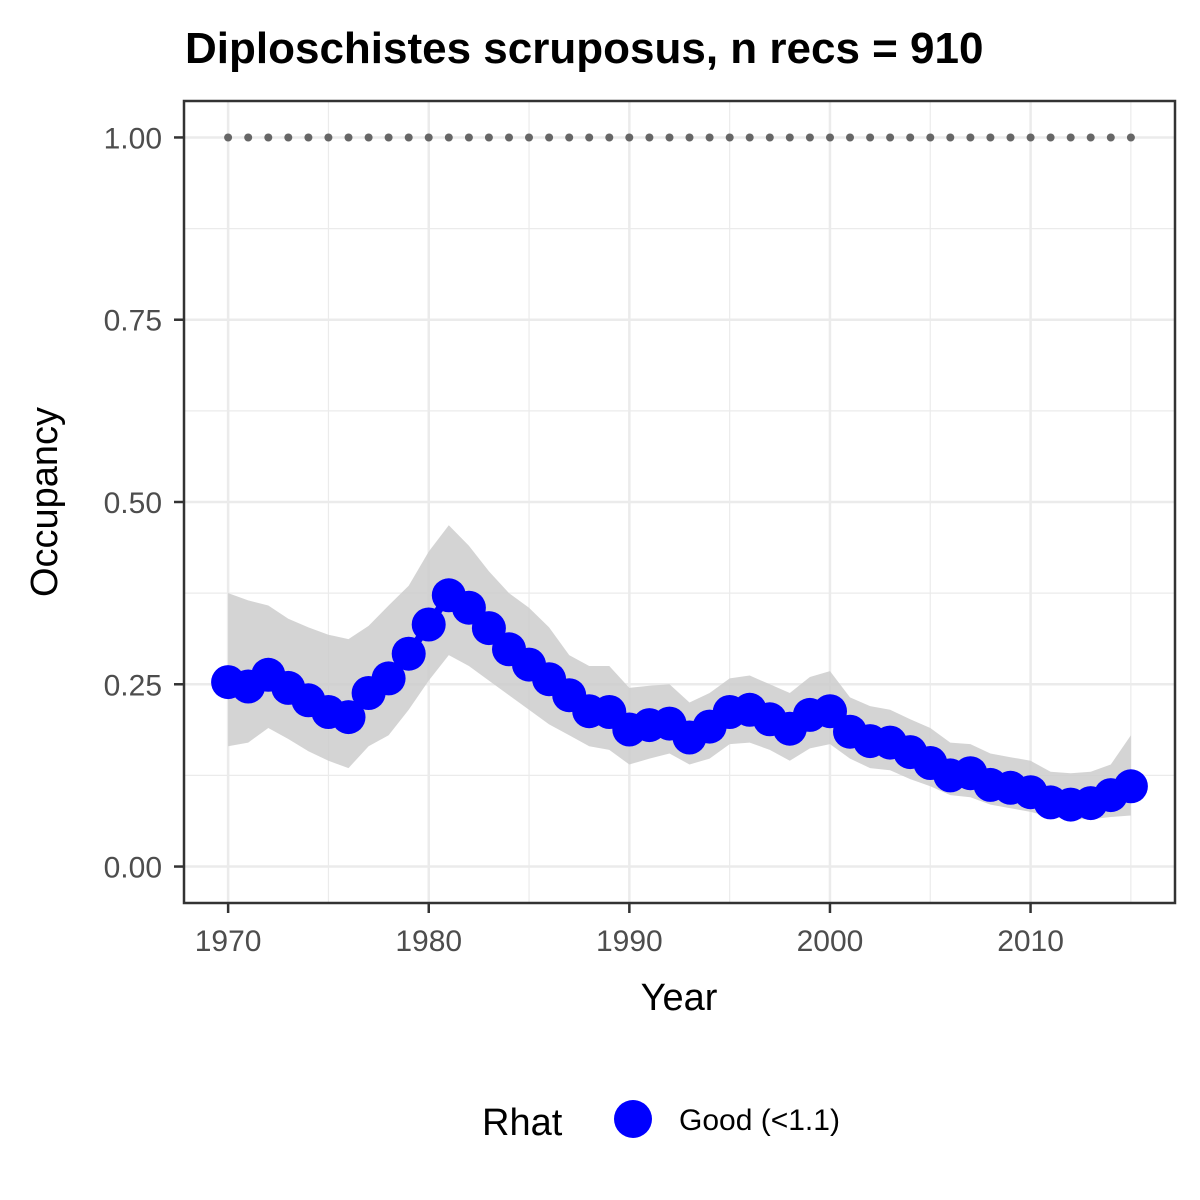  I want to click on x-axis: 1970 1980 1990 2000 2010, so click(629, 930).